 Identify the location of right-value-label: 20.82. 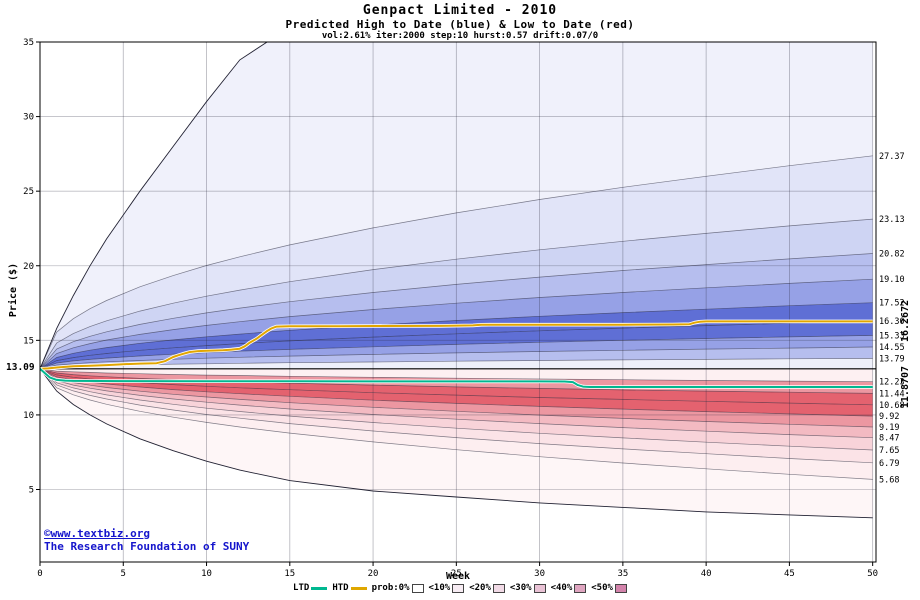
(892, 255).